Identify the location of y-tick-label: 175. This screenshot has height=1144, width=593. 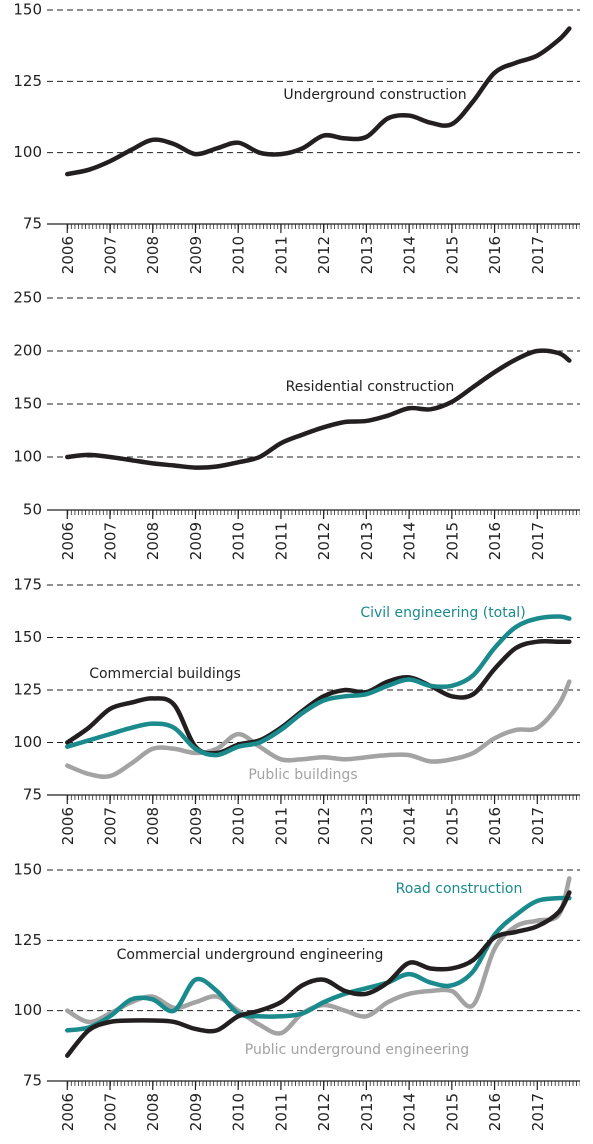
(27, 585).